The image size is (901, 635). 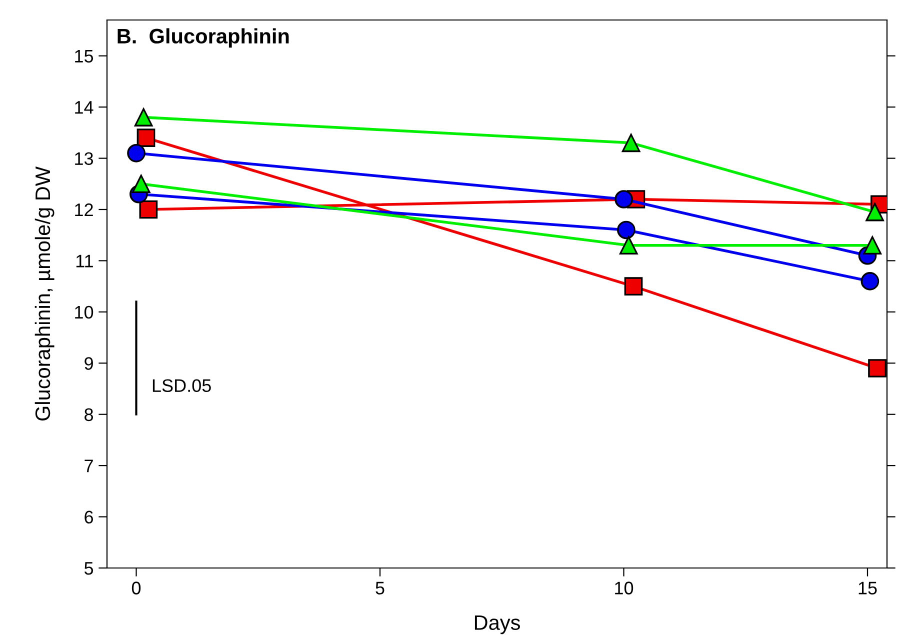 I want to click on x-tick-label: 10, so click(x=624, y=588).